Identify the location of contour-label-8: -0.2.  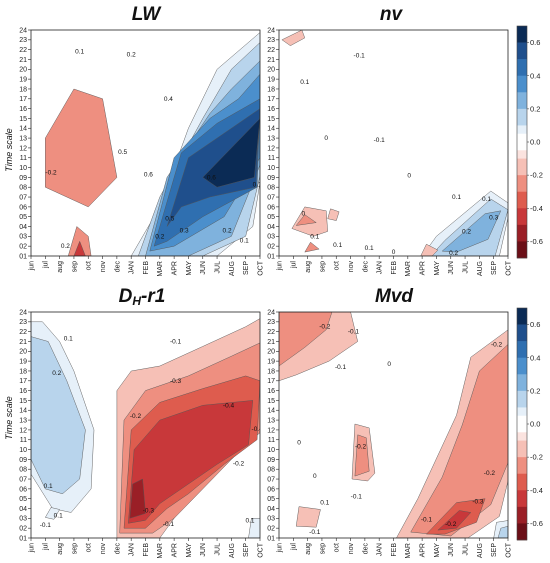
(497, 344).